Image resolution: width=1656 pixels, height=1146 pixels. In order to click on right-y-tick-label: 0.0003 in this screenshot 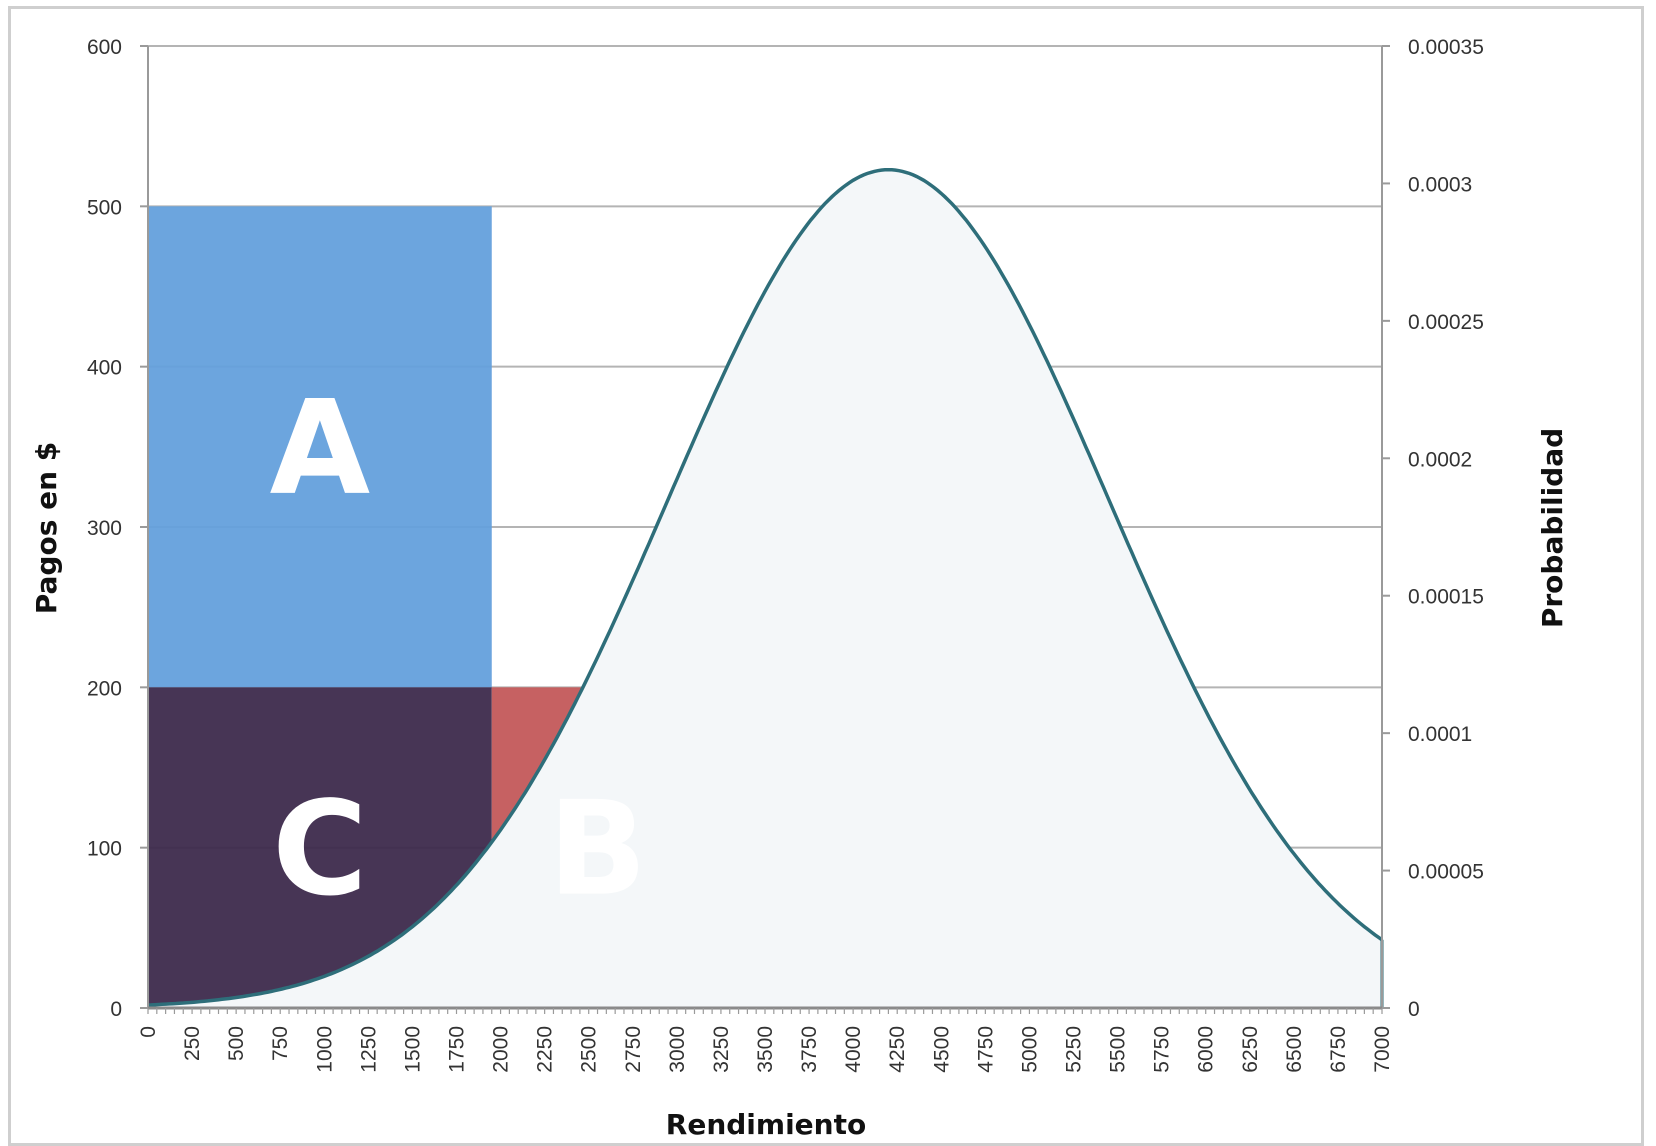, I will do `click(1440, 184)`.